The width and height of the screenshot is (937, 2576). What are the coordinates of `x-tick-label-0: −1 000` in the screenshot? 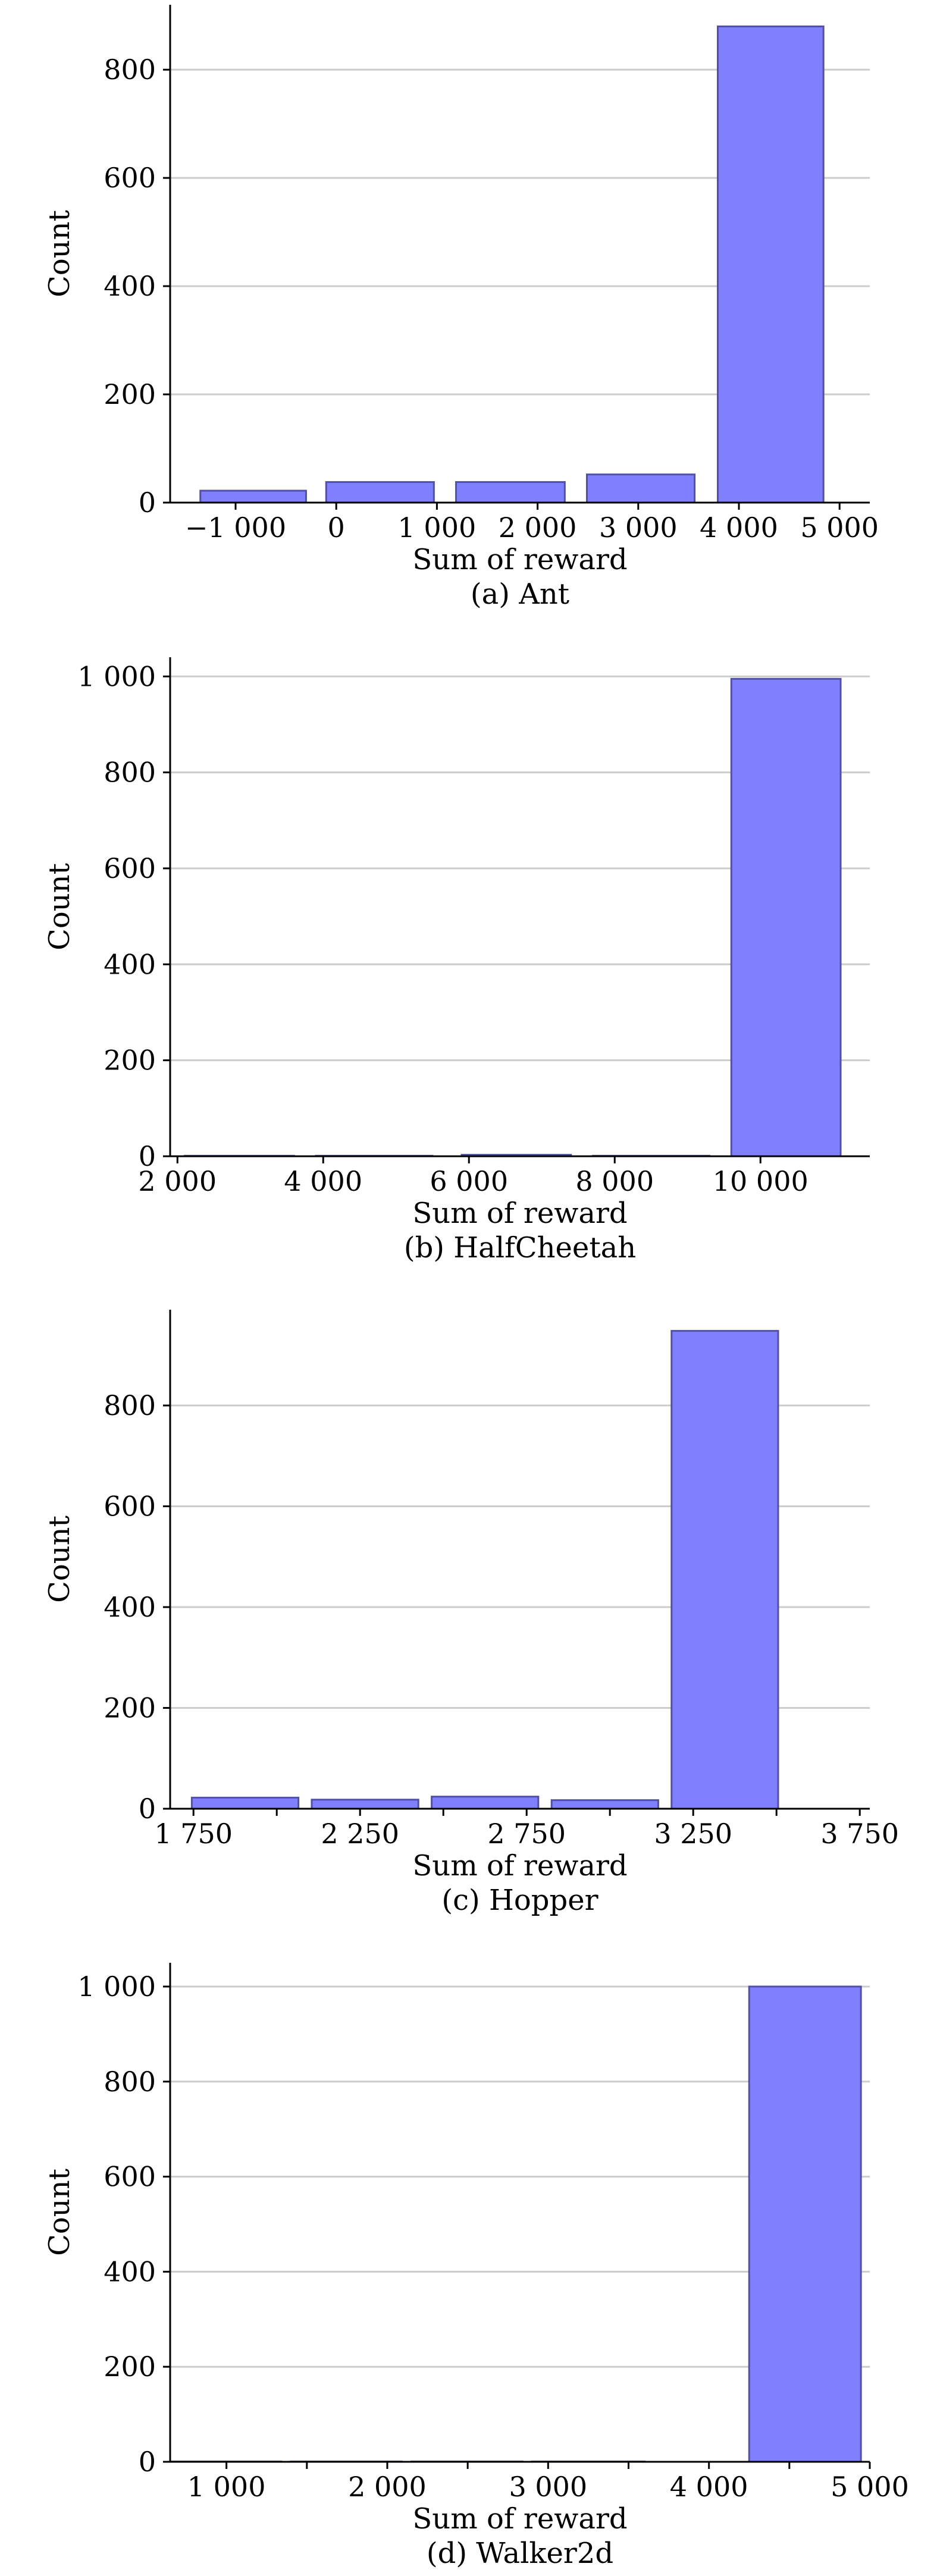 It's located at (236, 528).